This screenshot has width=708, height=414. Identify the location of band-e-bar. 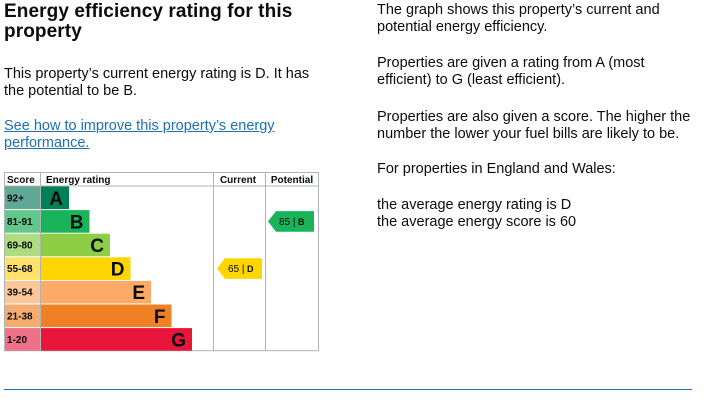
(96, 292).